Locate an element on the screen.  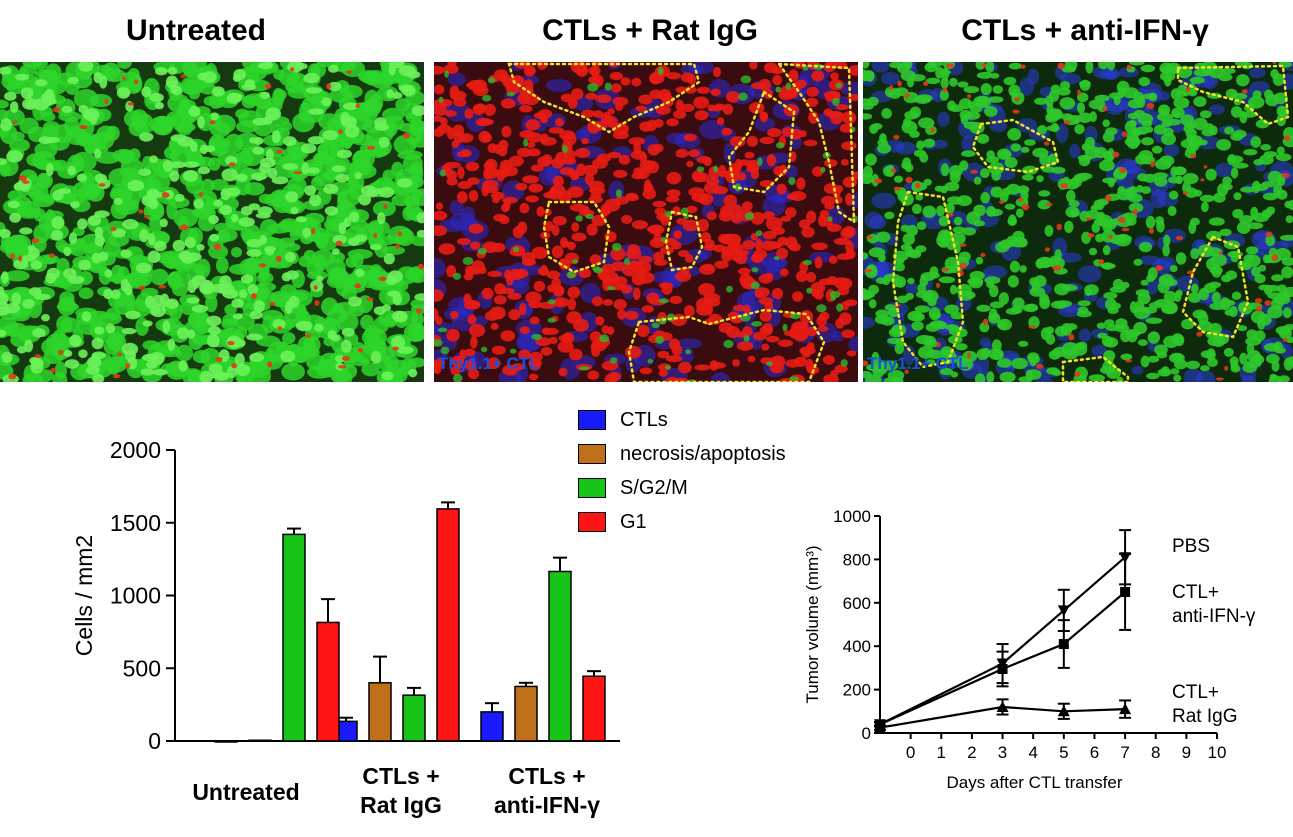
data-marker is located at coordinates (1063, 611).